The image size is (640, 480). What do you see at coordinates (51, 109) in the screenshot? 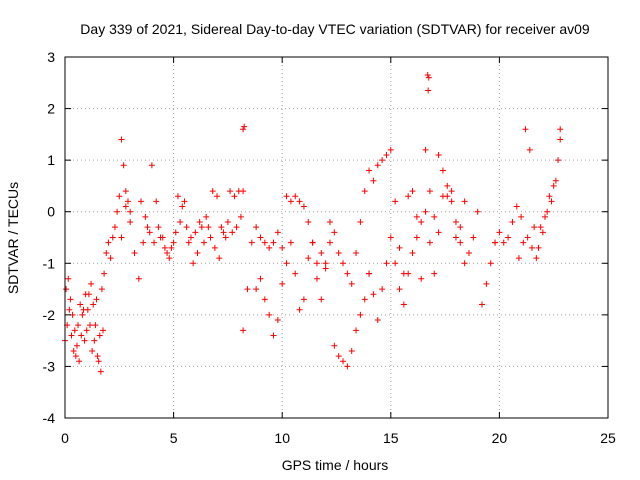
I see `y-tick-label: 2` at bounding box center [51, 109].